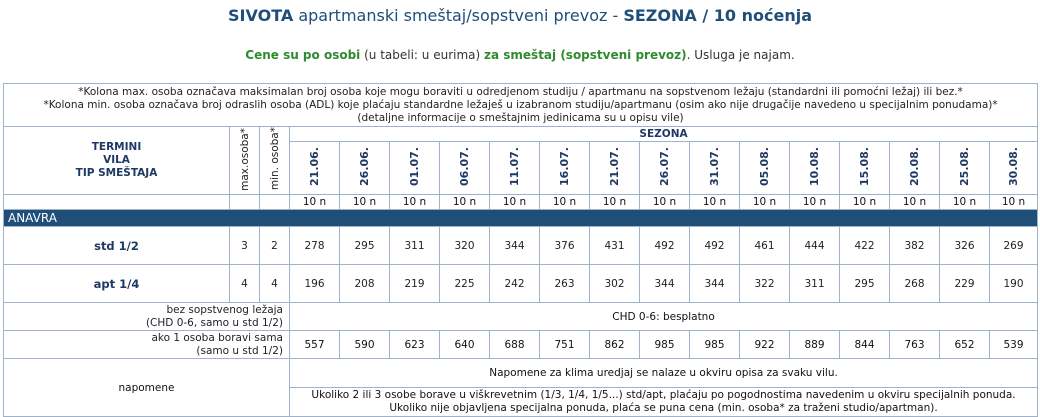  Describe the element at coordinates (964, 344) in the screenshot. I see `price-cell: 652` at that location.